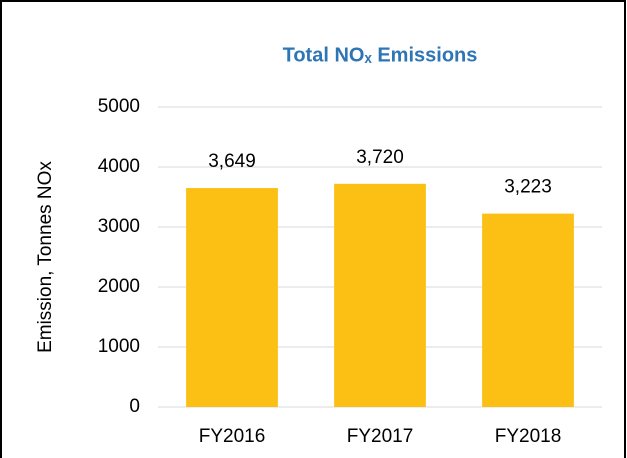 This screenshot has width=627, height=458. I want to click on value-label: 3,223, so click(528, 187).